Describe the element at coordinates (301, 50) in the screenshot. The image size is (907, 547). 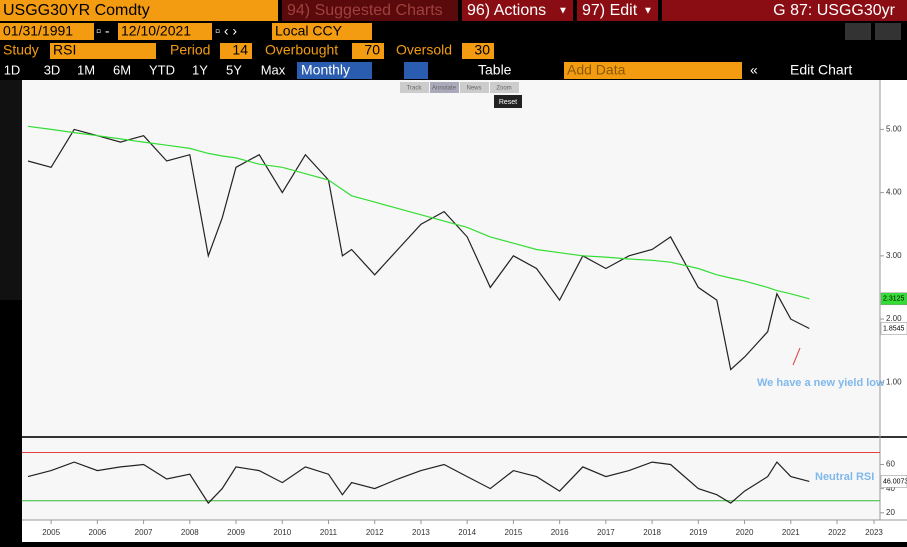
I see `overbought-label: Overbought` at that location.